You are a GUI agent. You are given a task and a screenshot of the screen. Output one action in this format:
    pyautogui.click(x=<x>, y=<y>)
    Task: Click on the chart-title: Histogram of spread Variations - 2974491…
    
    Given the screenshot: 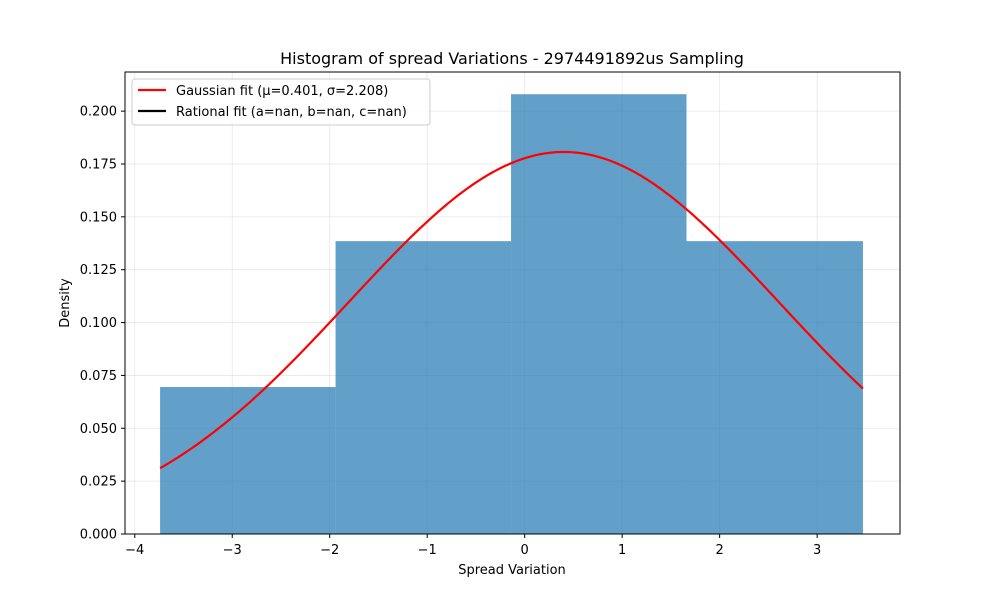 What is the action you would take?
    pyautogui.click(x=512, y=58)
    